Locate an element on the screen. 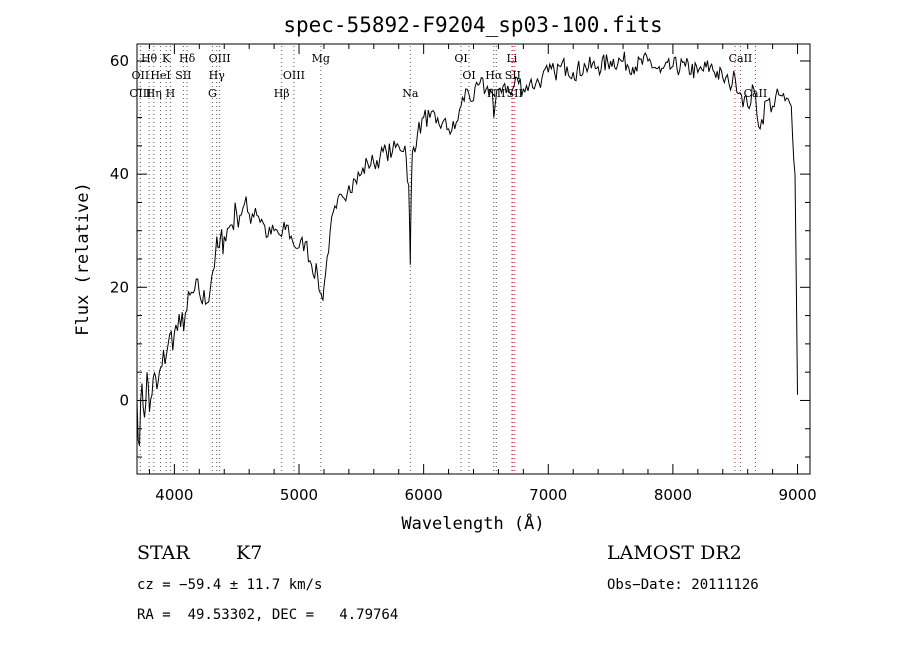 Image resolution: width=900 pixels, height=650 pixels. line-label-17: Hη is located at coordinates (154, 93).